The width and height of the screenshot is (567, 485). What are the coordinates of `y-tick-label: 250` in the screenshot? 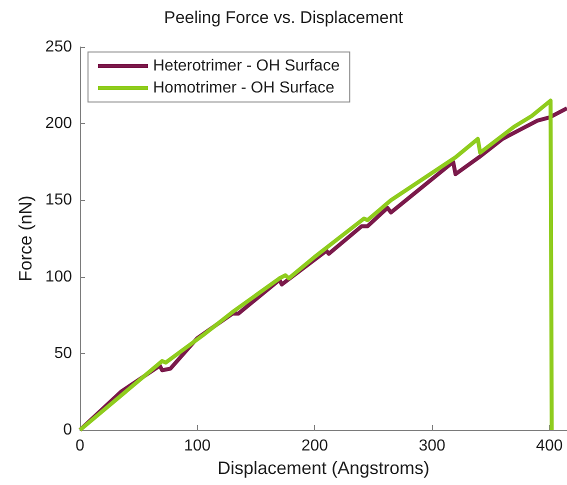 It's located at (58, 47).